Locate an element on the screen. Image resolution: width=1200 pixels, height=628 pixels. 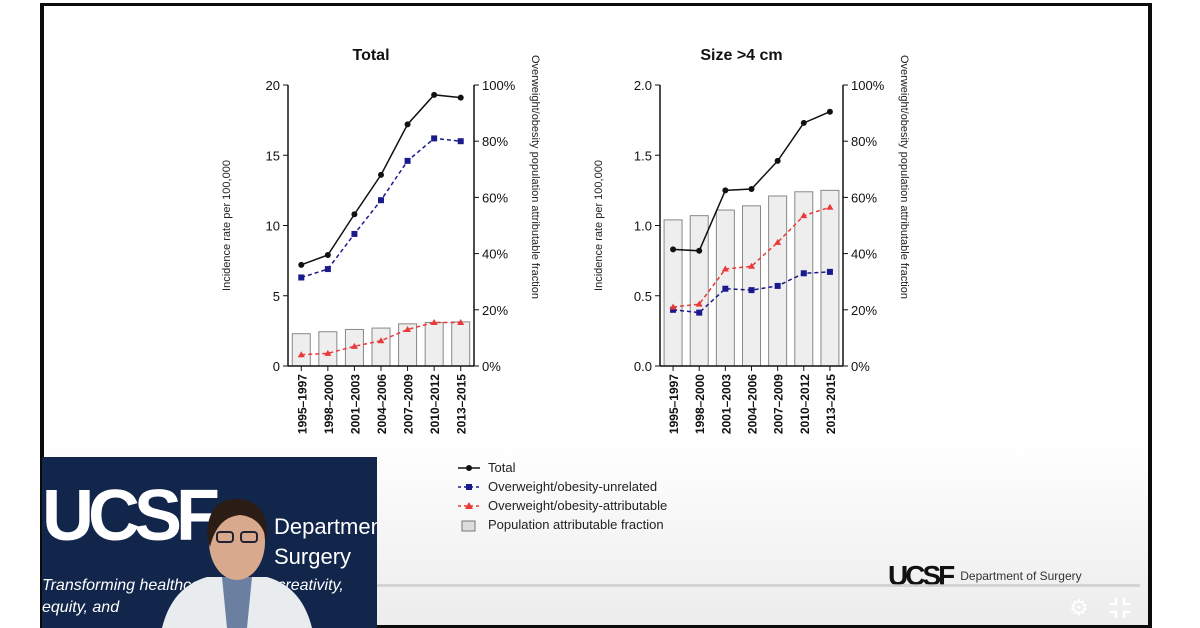
legend-item-paf: Population attributable fraction is located at coordinates (562, 524).